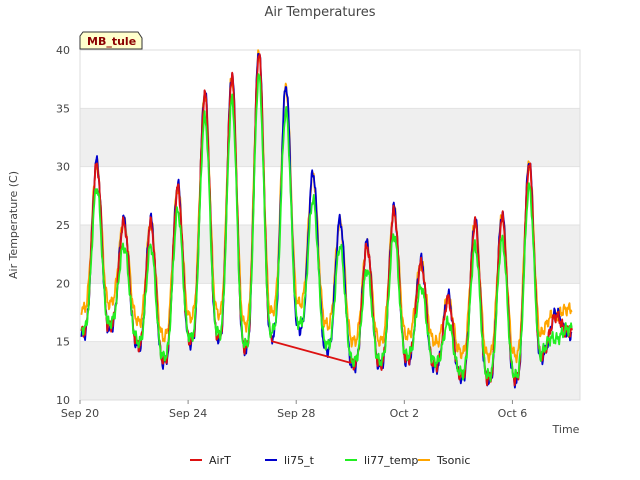 Image resolution: width=640 pixels, height=480 pixels. Describe the element at coordinates (391, 460) in the screenshot. I see `legend-label: li77_temp` at that location.